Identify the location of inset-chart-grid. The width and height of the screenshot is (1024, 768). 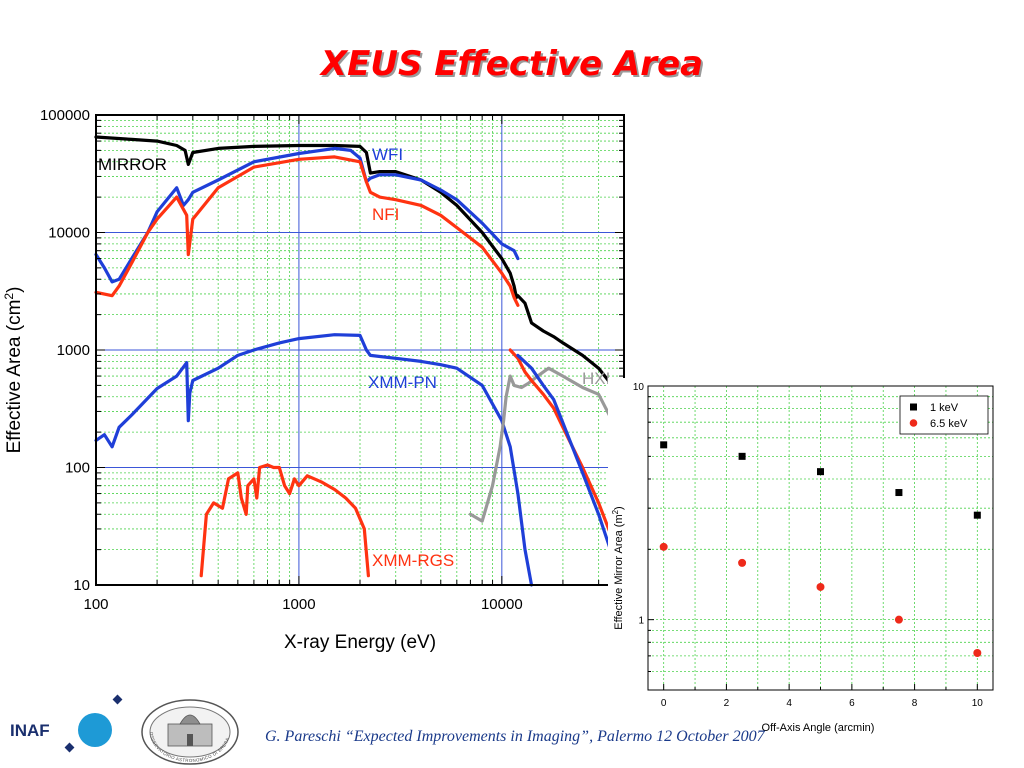
(820, 538).